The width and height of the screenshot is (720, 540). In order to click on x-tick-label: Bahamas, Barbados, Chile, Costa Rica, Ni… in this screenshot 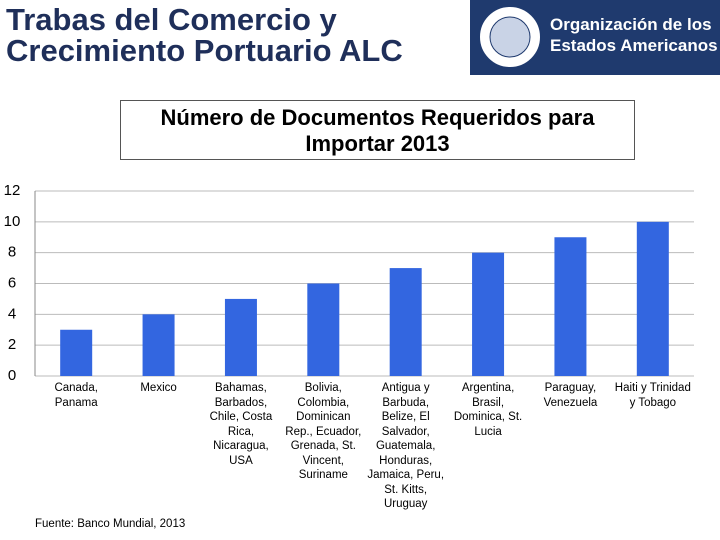, I will do `click(241, 424)`.